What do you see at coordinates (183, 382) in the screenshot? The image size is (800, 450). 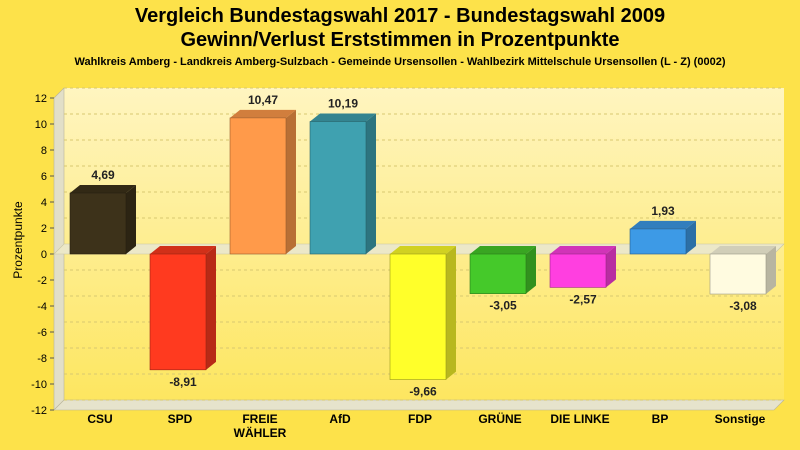 I see `data-label: -8,91` at bounding box center [183, 382].